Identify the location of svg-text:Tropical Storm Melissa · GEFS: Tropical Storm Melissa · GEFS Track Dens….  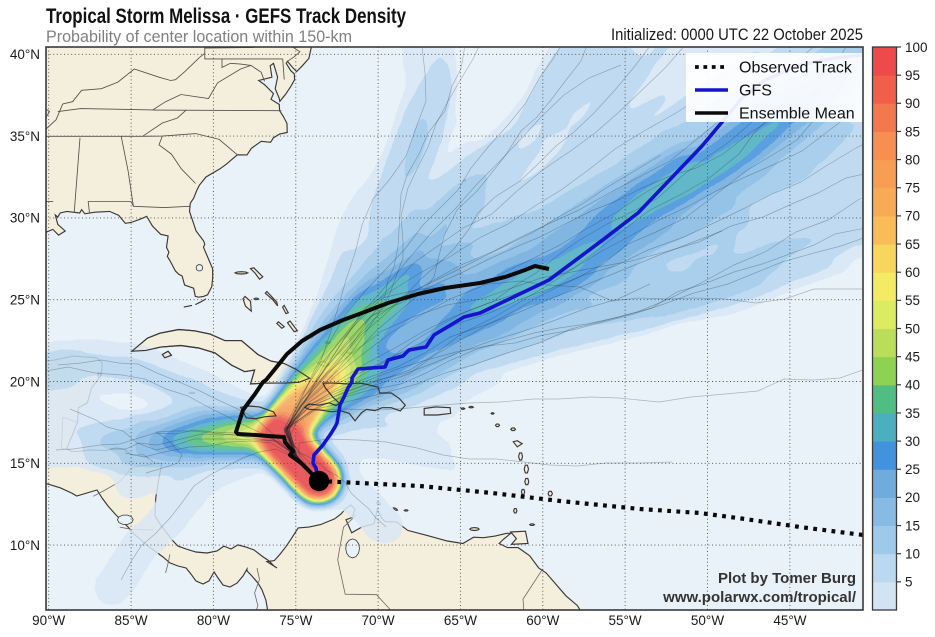
(226, 16).